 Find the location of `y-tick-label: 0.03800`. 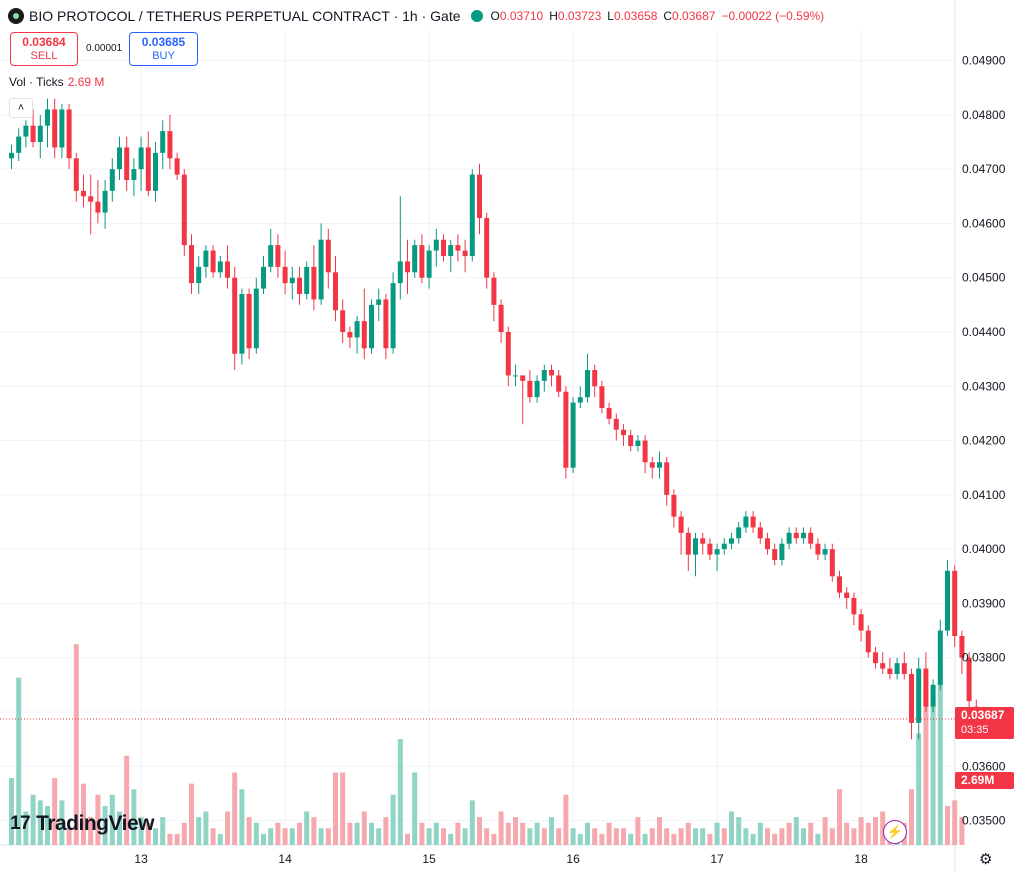

y-tick-label: 0.03800 is located at coordinates (984, 658).